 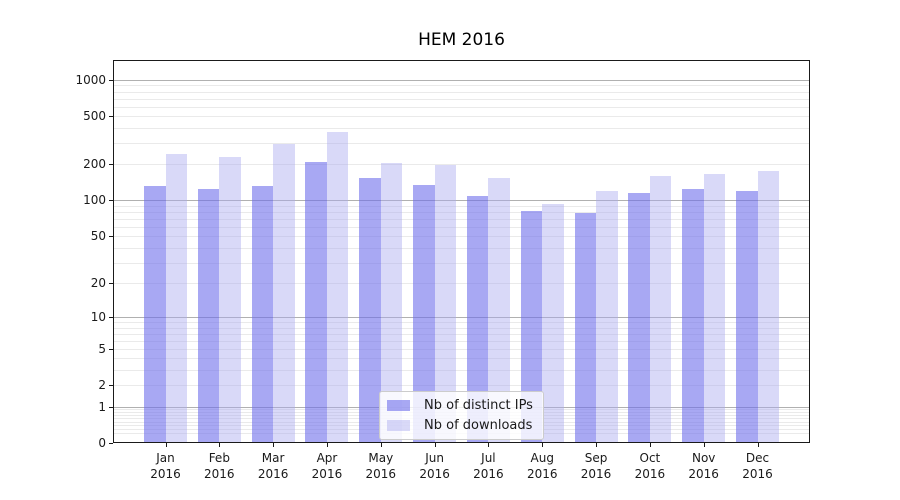 What do you see at coordinates (219, 466) in the screenshot?
I see `x-tick-label-feb: Feb 2016` at bounding box center [219, 466].